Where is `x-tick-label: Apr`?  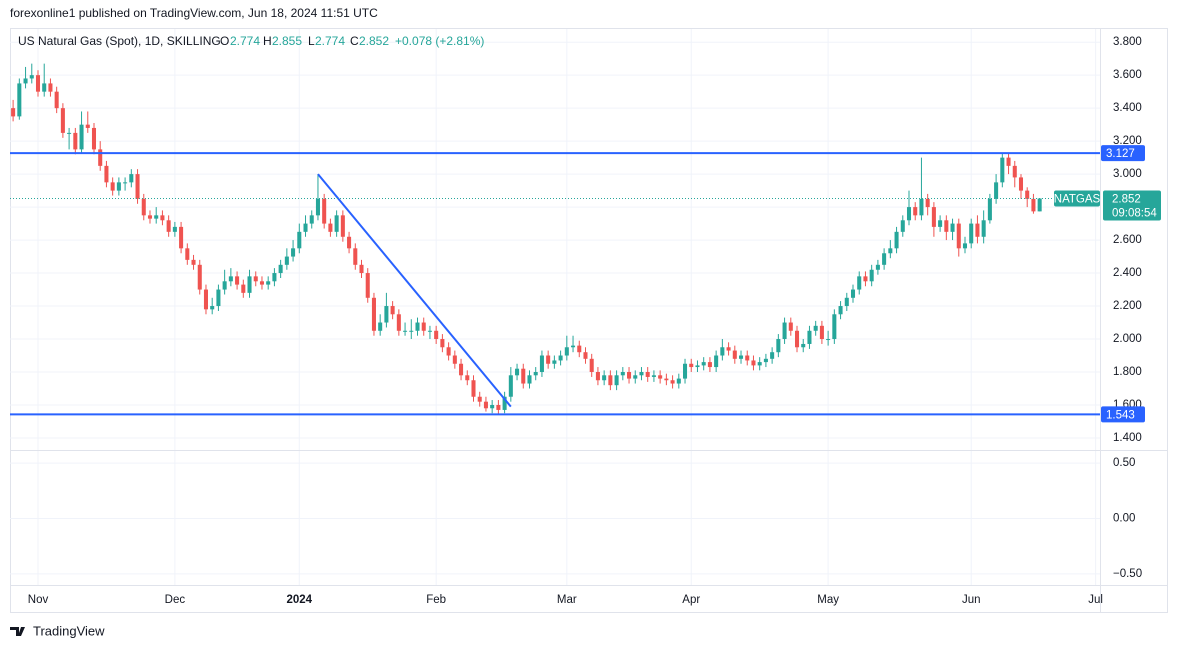 x-tick-label: Apr is located at coordinates (691, 600).